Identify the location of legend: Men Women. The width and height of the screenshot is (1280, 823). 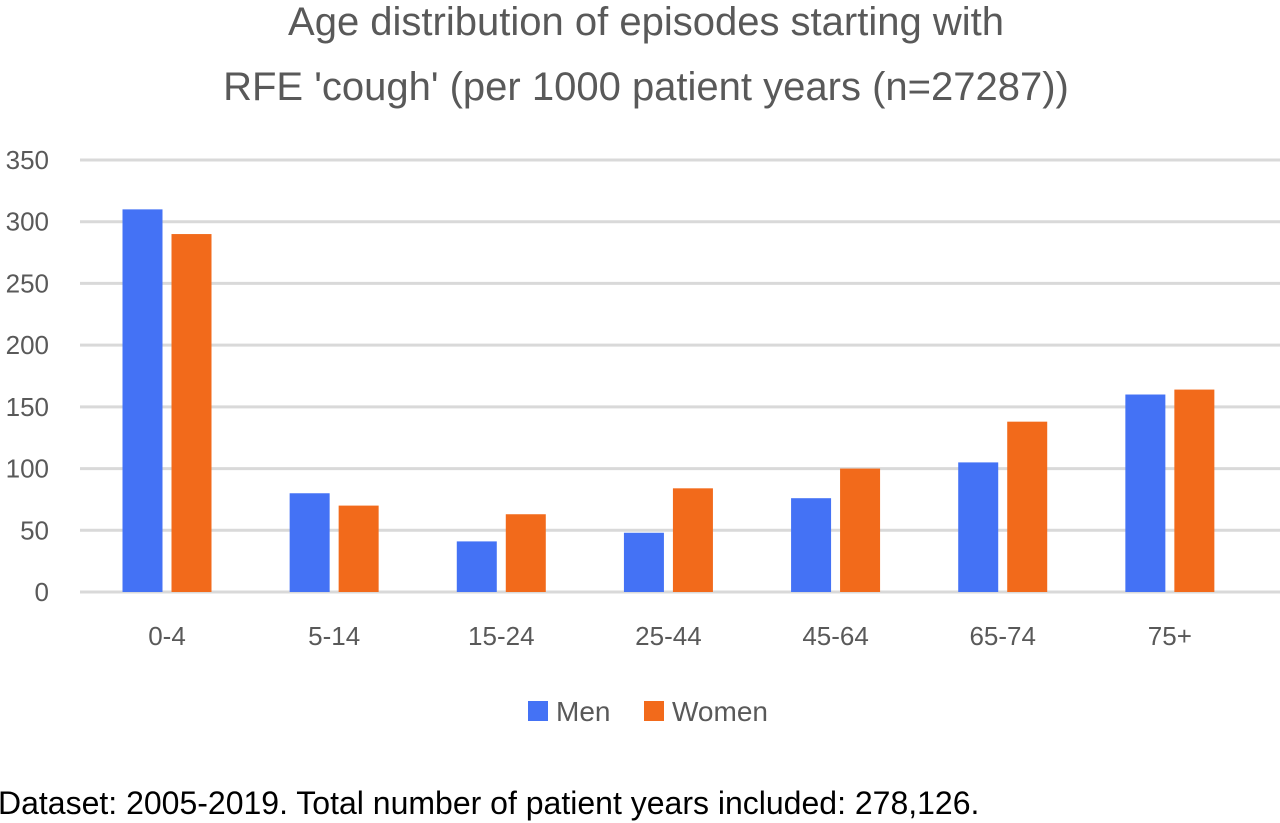
(648, 711).